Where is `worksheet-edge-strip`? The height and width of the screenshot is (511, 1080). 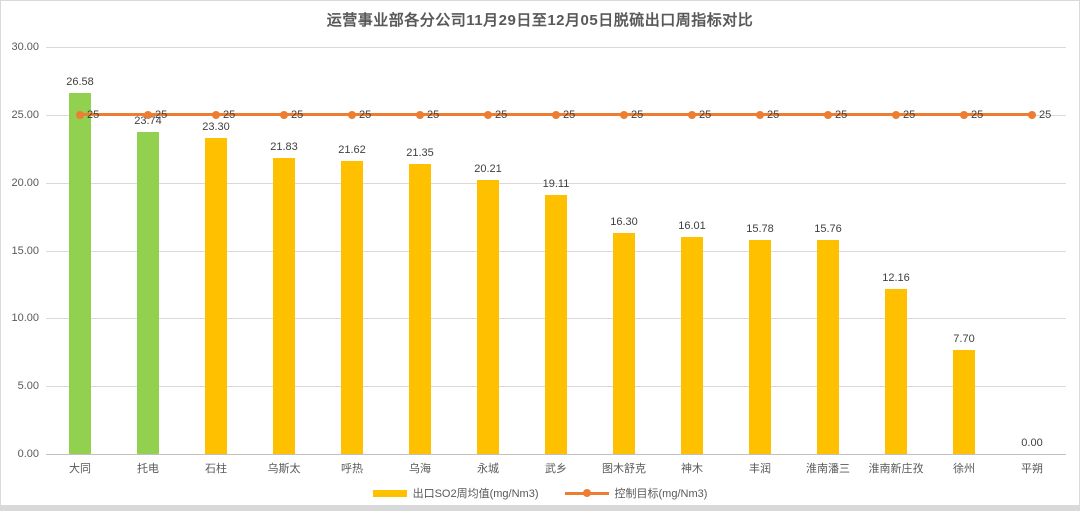
worksheet-edge-strip is located at coordinates (540, 507).